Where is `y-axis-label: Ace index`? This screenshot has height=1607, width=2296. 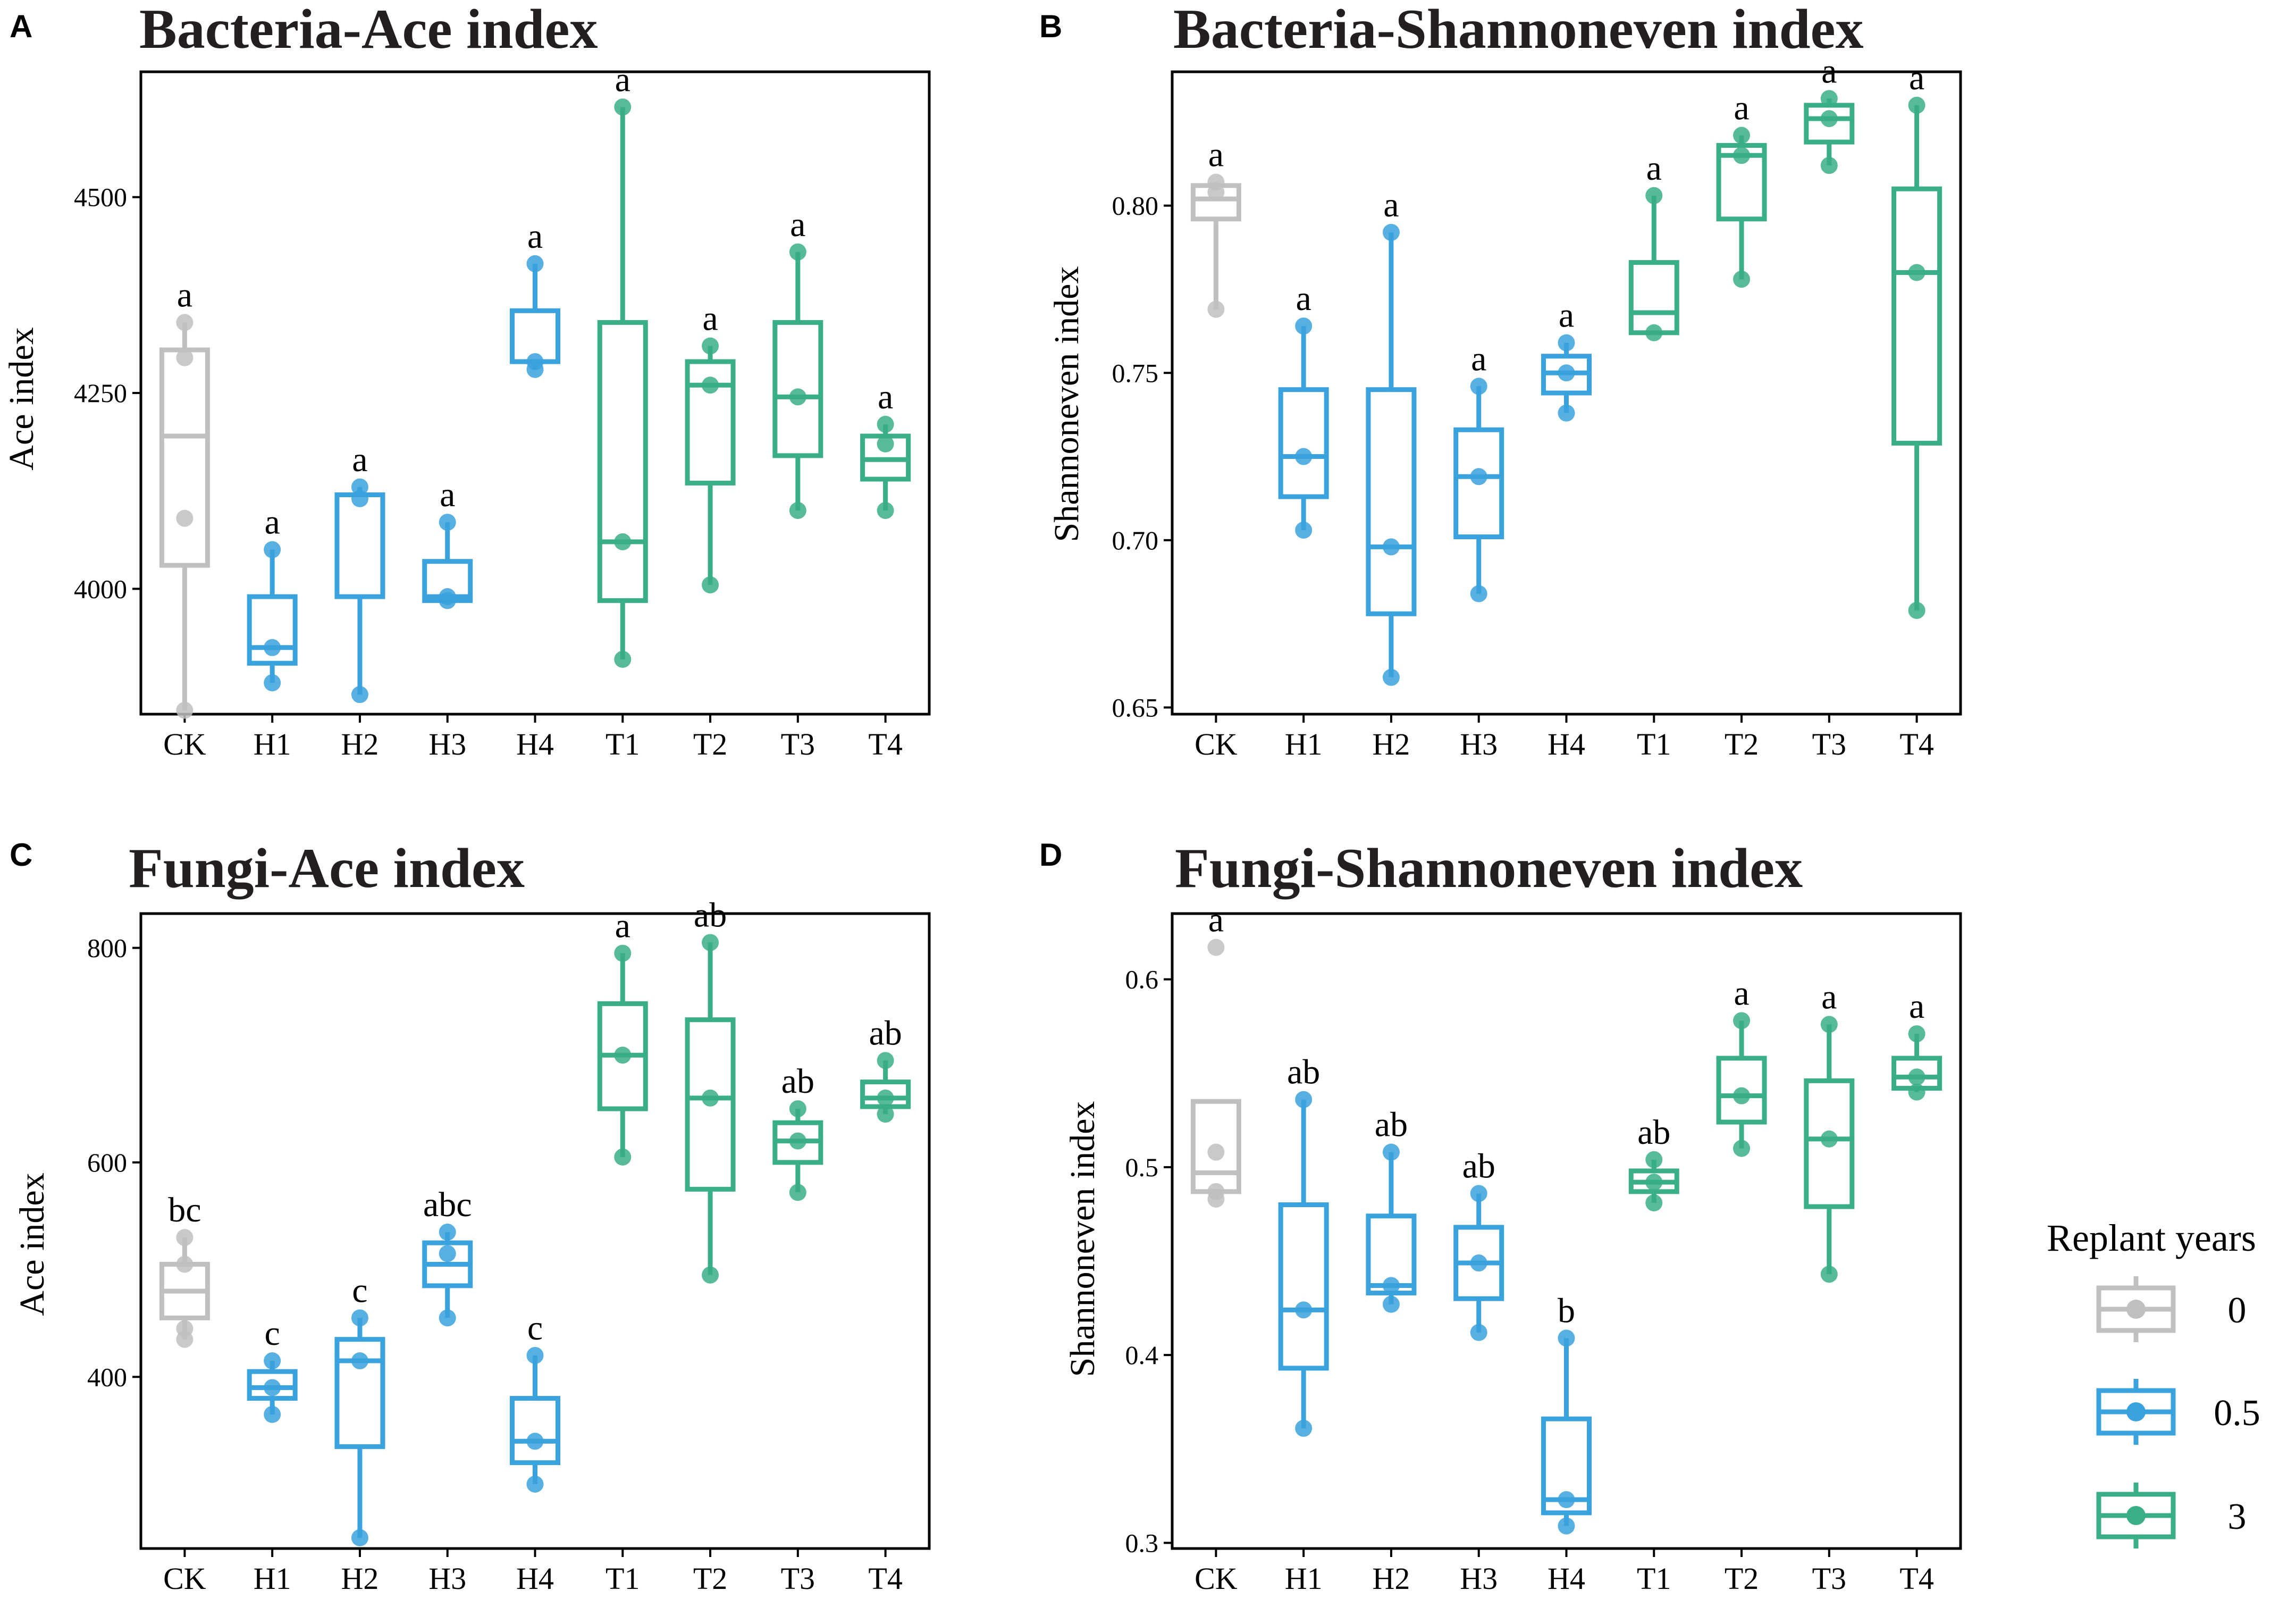 y-axis-label: Ace index is located at coordinates (22, 398).